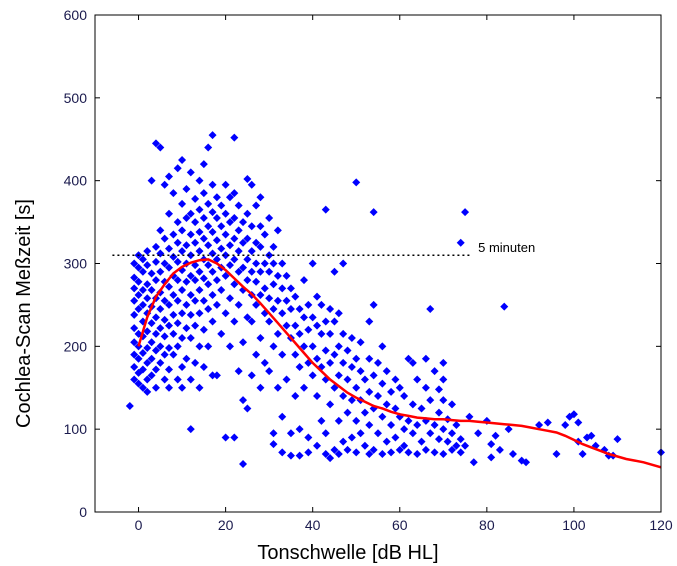 This screenshot has height=566, width=677. I want to click on y-tick-label: 0, so click(83, 512).